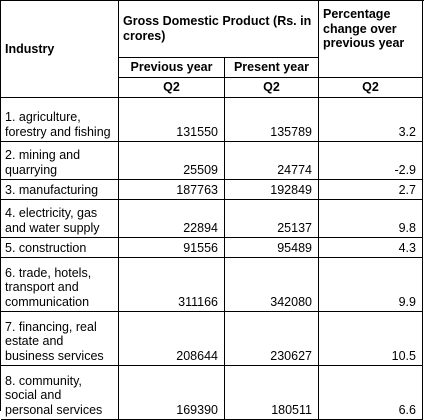 The width and height of the screenshot is (424, 420). I want to click on industry-header: Industry, so click(60, 49).